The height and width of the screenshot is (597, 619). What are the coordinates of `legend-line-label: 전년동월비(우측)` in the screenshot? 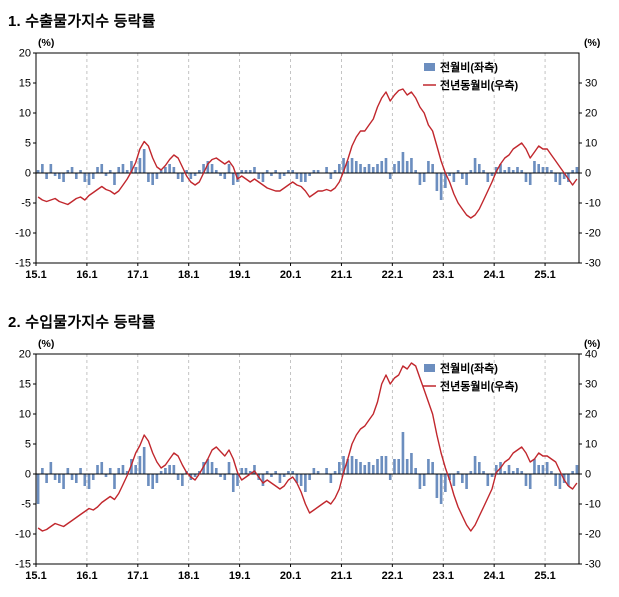 It's located at (479, 85).